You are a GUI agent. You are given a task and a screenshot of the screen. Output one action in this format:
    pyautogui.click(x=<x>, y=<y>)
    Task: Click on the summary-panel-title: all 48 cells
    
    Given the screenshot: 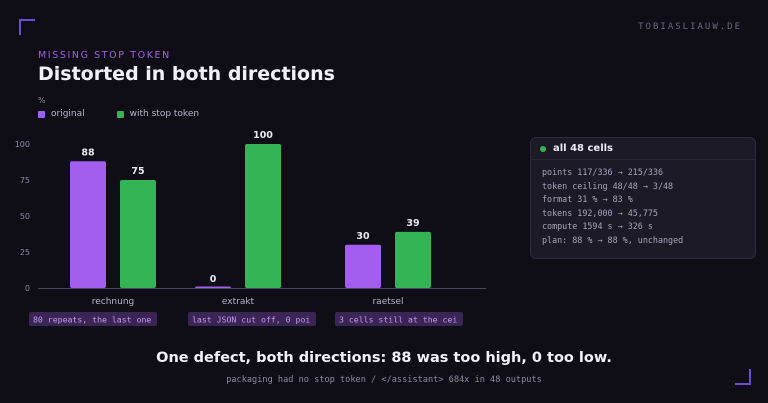 What is the action you would take?
    pyautogui.click(x=583, y=148)
    